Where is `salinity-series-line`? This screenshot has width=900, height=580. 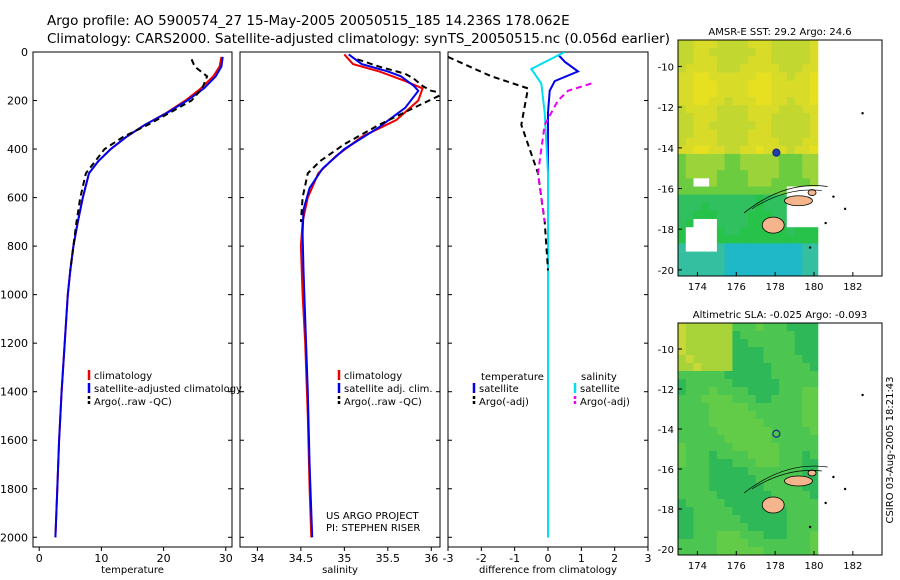 salinity-series-line is located at coordinates (360, 295).